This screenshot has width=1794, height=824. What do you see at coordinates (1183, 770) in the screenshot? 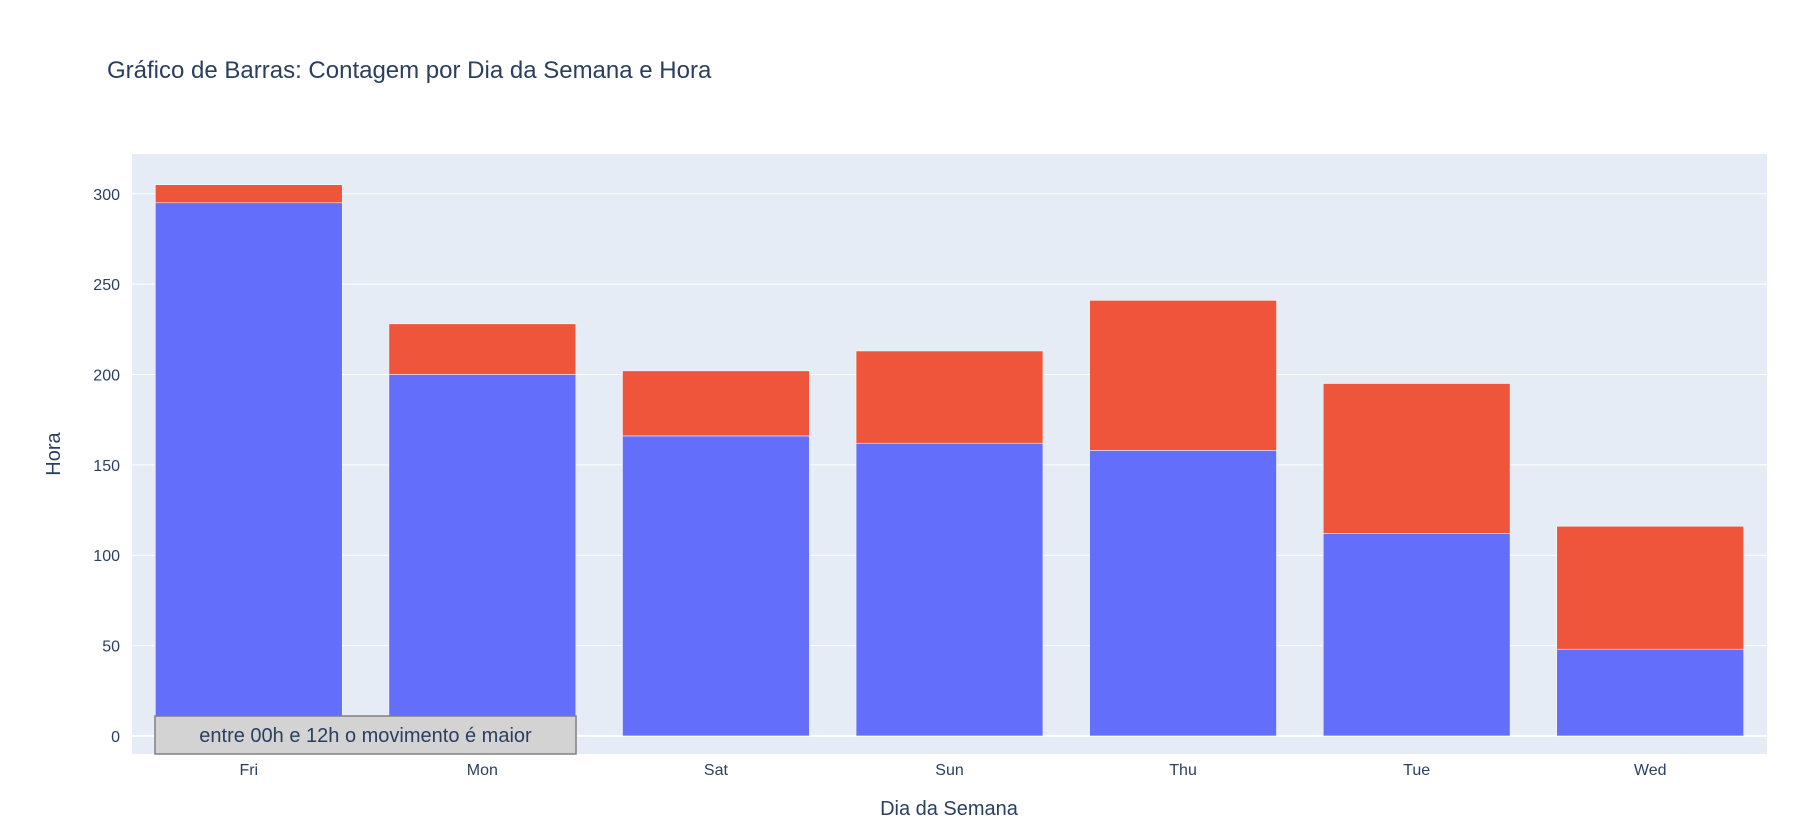
I see `x-tick-label: Thu` at bounding box center [1183, 770].